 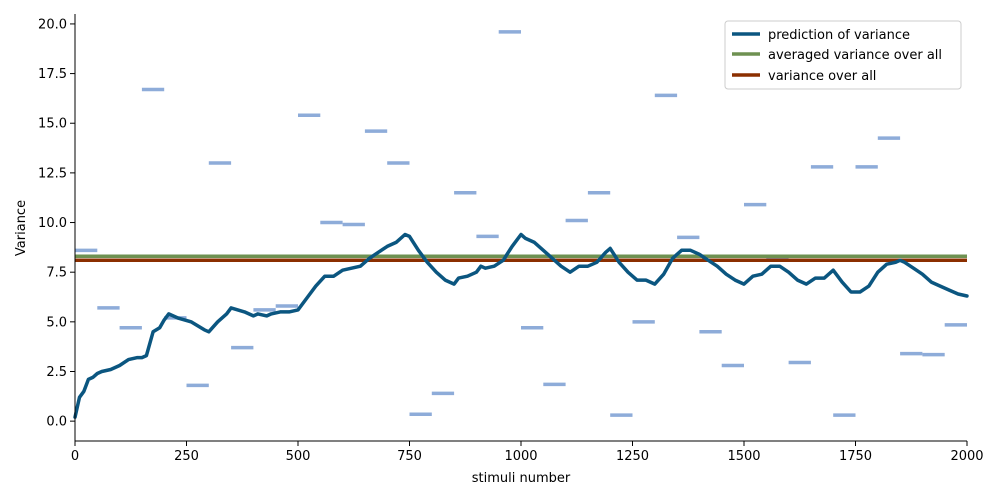 What do you see at coordinates (75, 456) in the screenshot?
I see `x-tick-label: 0` at bounding box center [75, 456].